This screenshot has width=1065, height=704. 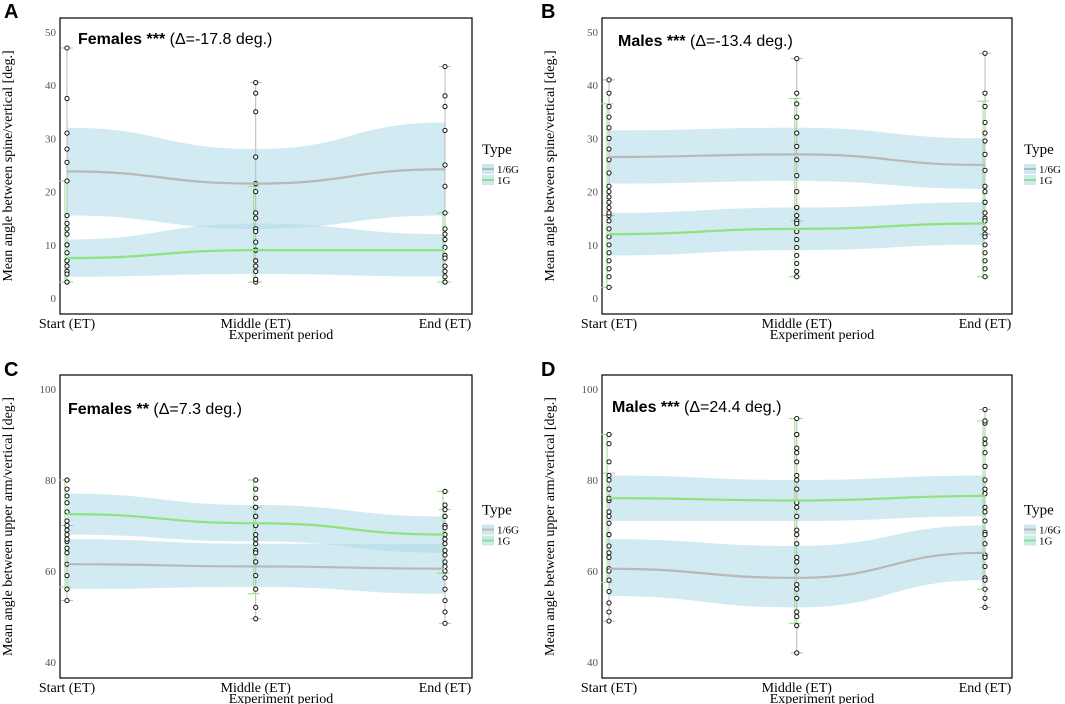 I want to click on legend-entry: 1/6G, so click(x=508, y=531).